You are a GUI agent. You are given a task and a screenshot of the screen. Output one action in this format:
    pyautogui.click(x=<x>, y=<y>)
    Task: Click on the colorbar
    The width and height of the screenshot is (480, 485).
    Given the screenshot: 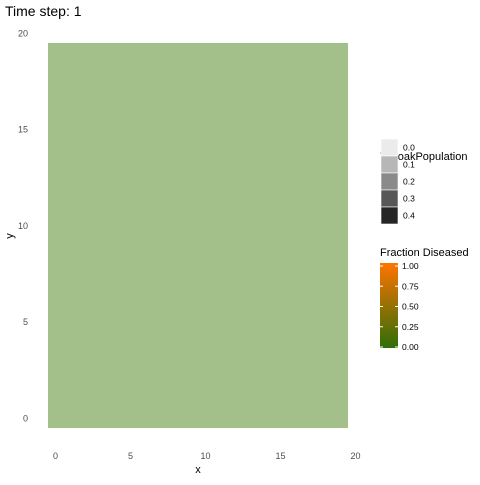 What is the action you would take?
    pyautogui.click(x=389, y=305)
    